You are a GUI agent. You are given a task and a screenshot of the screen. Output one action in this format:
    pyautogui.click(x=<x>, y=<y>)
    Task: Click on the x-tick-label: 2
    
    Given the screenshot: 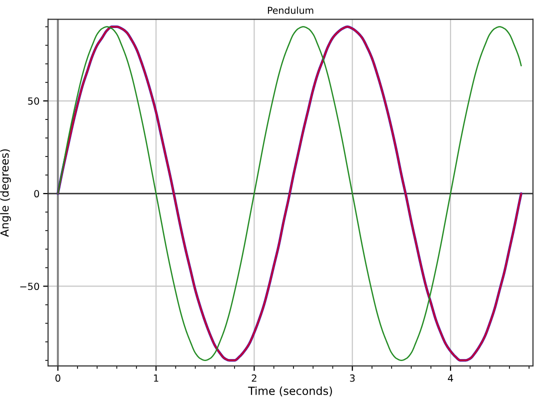 What is the action you would take?
    pyautogui.click(x=254, y=378)
    